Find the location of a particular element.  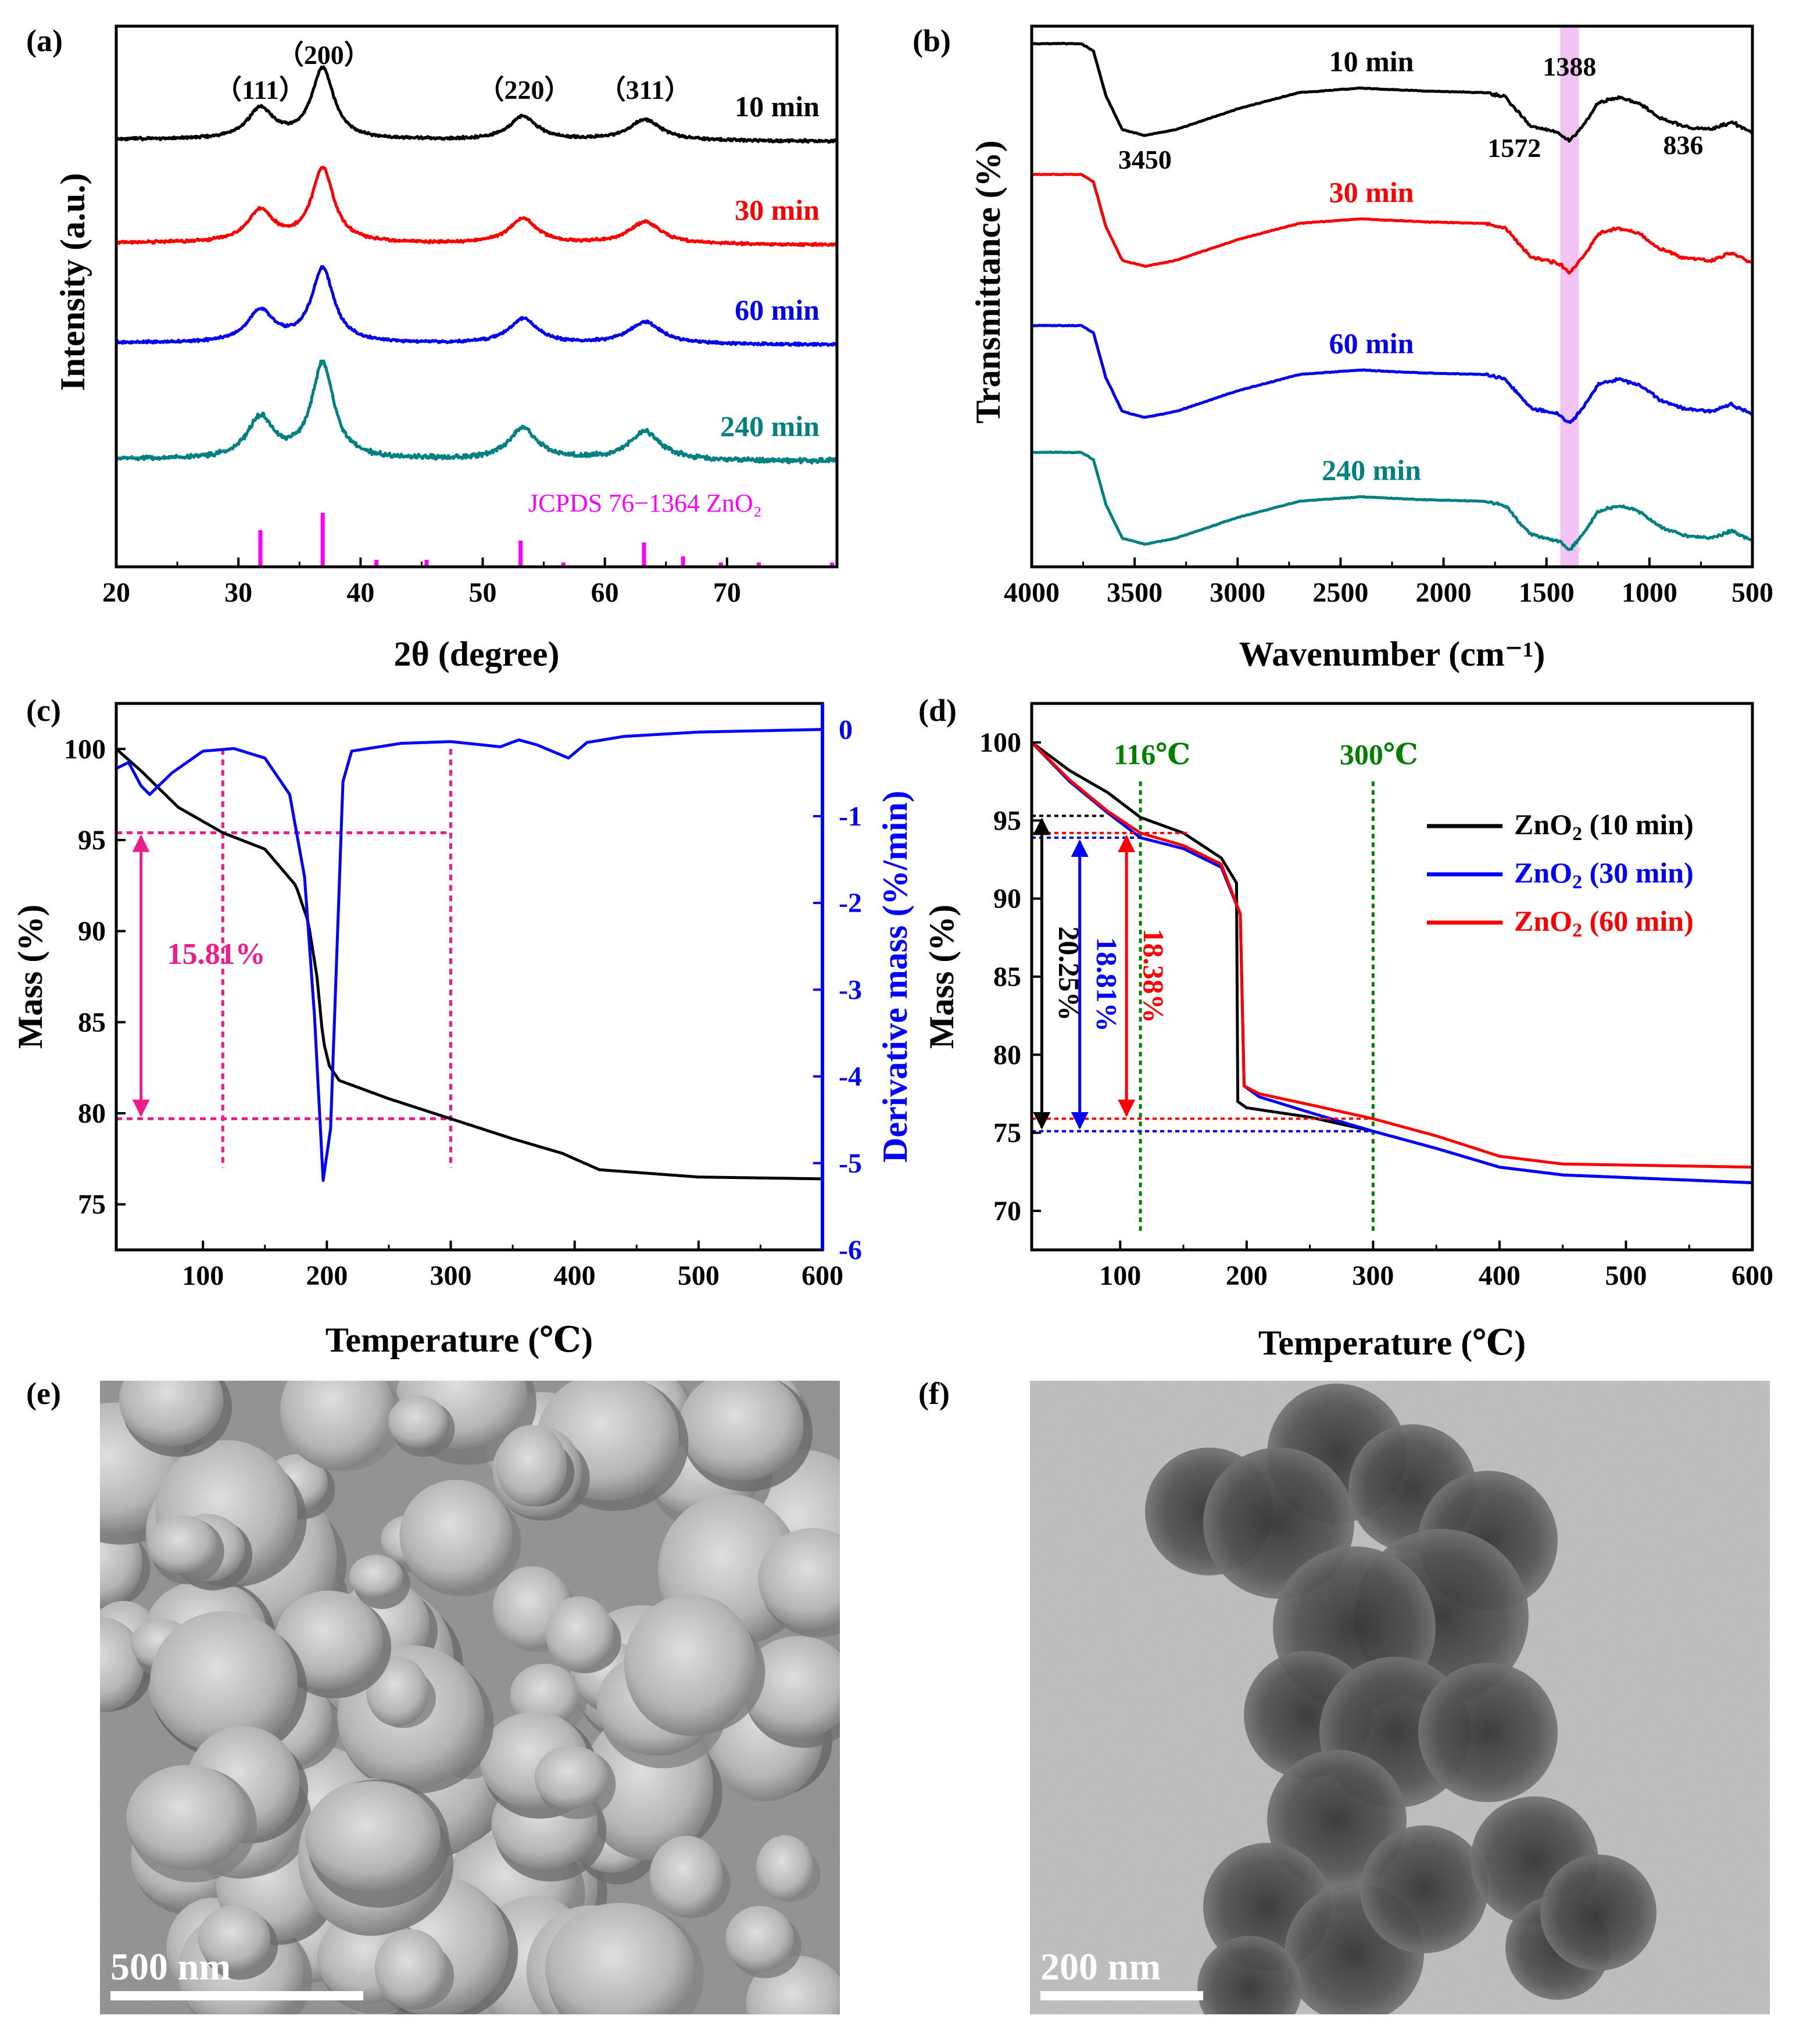

legend-label: ZnO2 (60 min) is located at coordinates (1604, 923).